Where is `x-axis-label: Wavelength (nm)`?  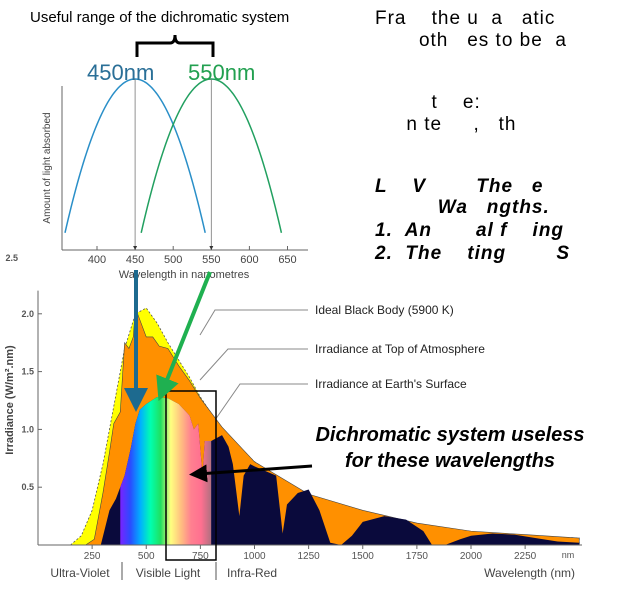
x-axis-label: Wavelength (nm) is located at coordinates (529, 573).